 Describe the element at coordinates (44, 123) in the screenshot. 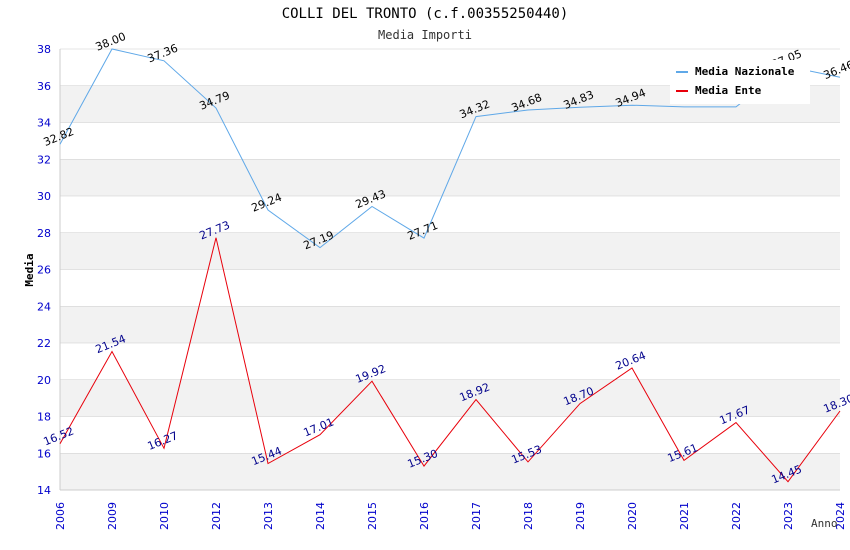

I see `y-tick-label: 34` at that location.